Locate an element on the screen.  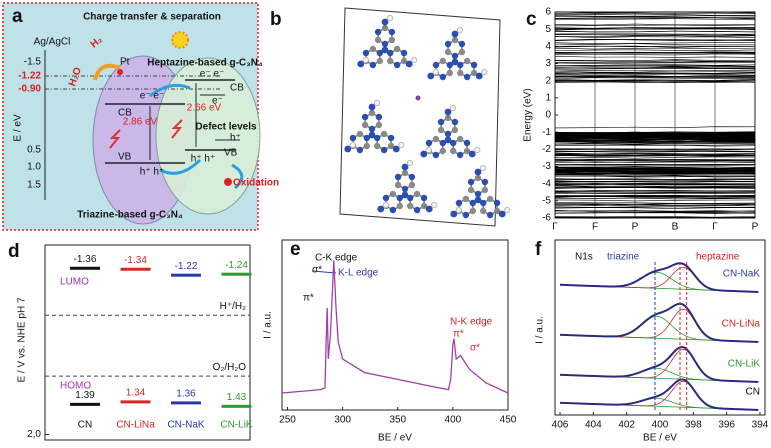
panel-label: c is located at coordinates (531, 19).